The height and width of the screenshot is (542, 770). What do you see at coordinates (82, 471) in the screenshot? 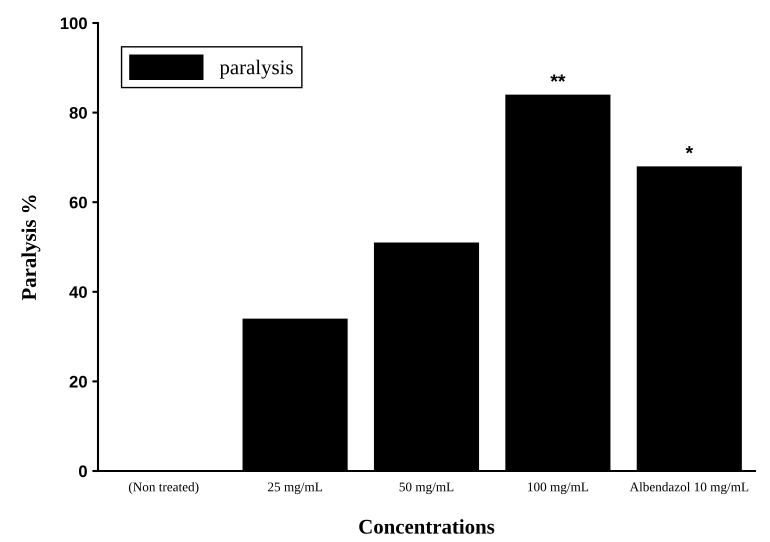
I see `y-tick-label: 0` at bounding box center [82, 471].